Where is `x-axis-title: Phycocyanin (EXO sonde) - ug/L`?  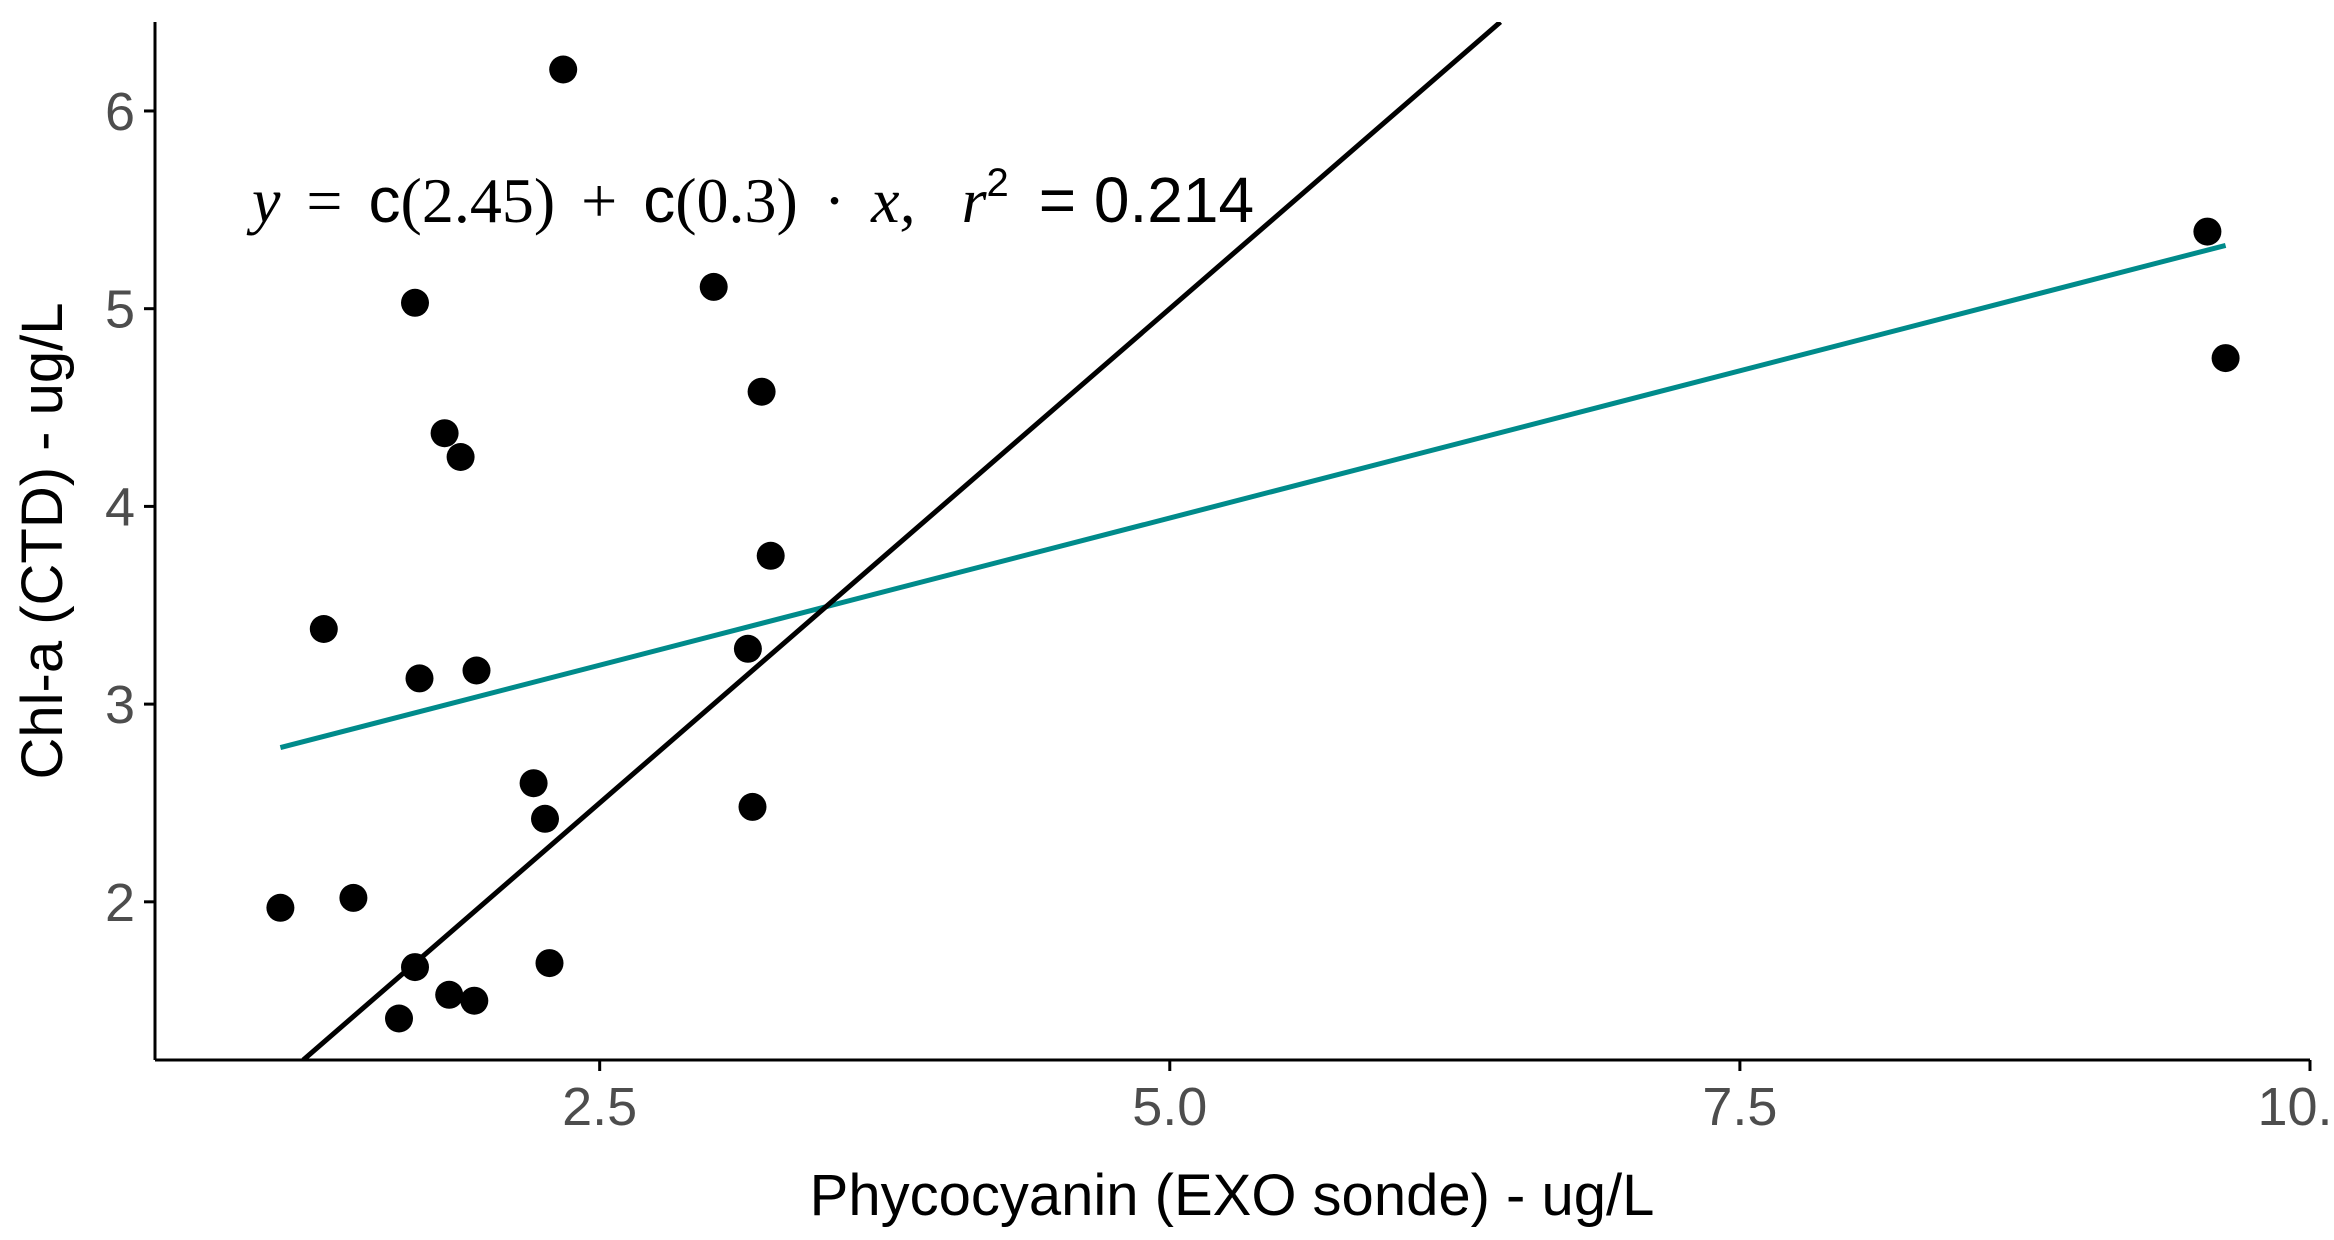 x-axis-title: Phycocyanin (EXO sonde) - ug/L is located at coordinates (1232, 1195).